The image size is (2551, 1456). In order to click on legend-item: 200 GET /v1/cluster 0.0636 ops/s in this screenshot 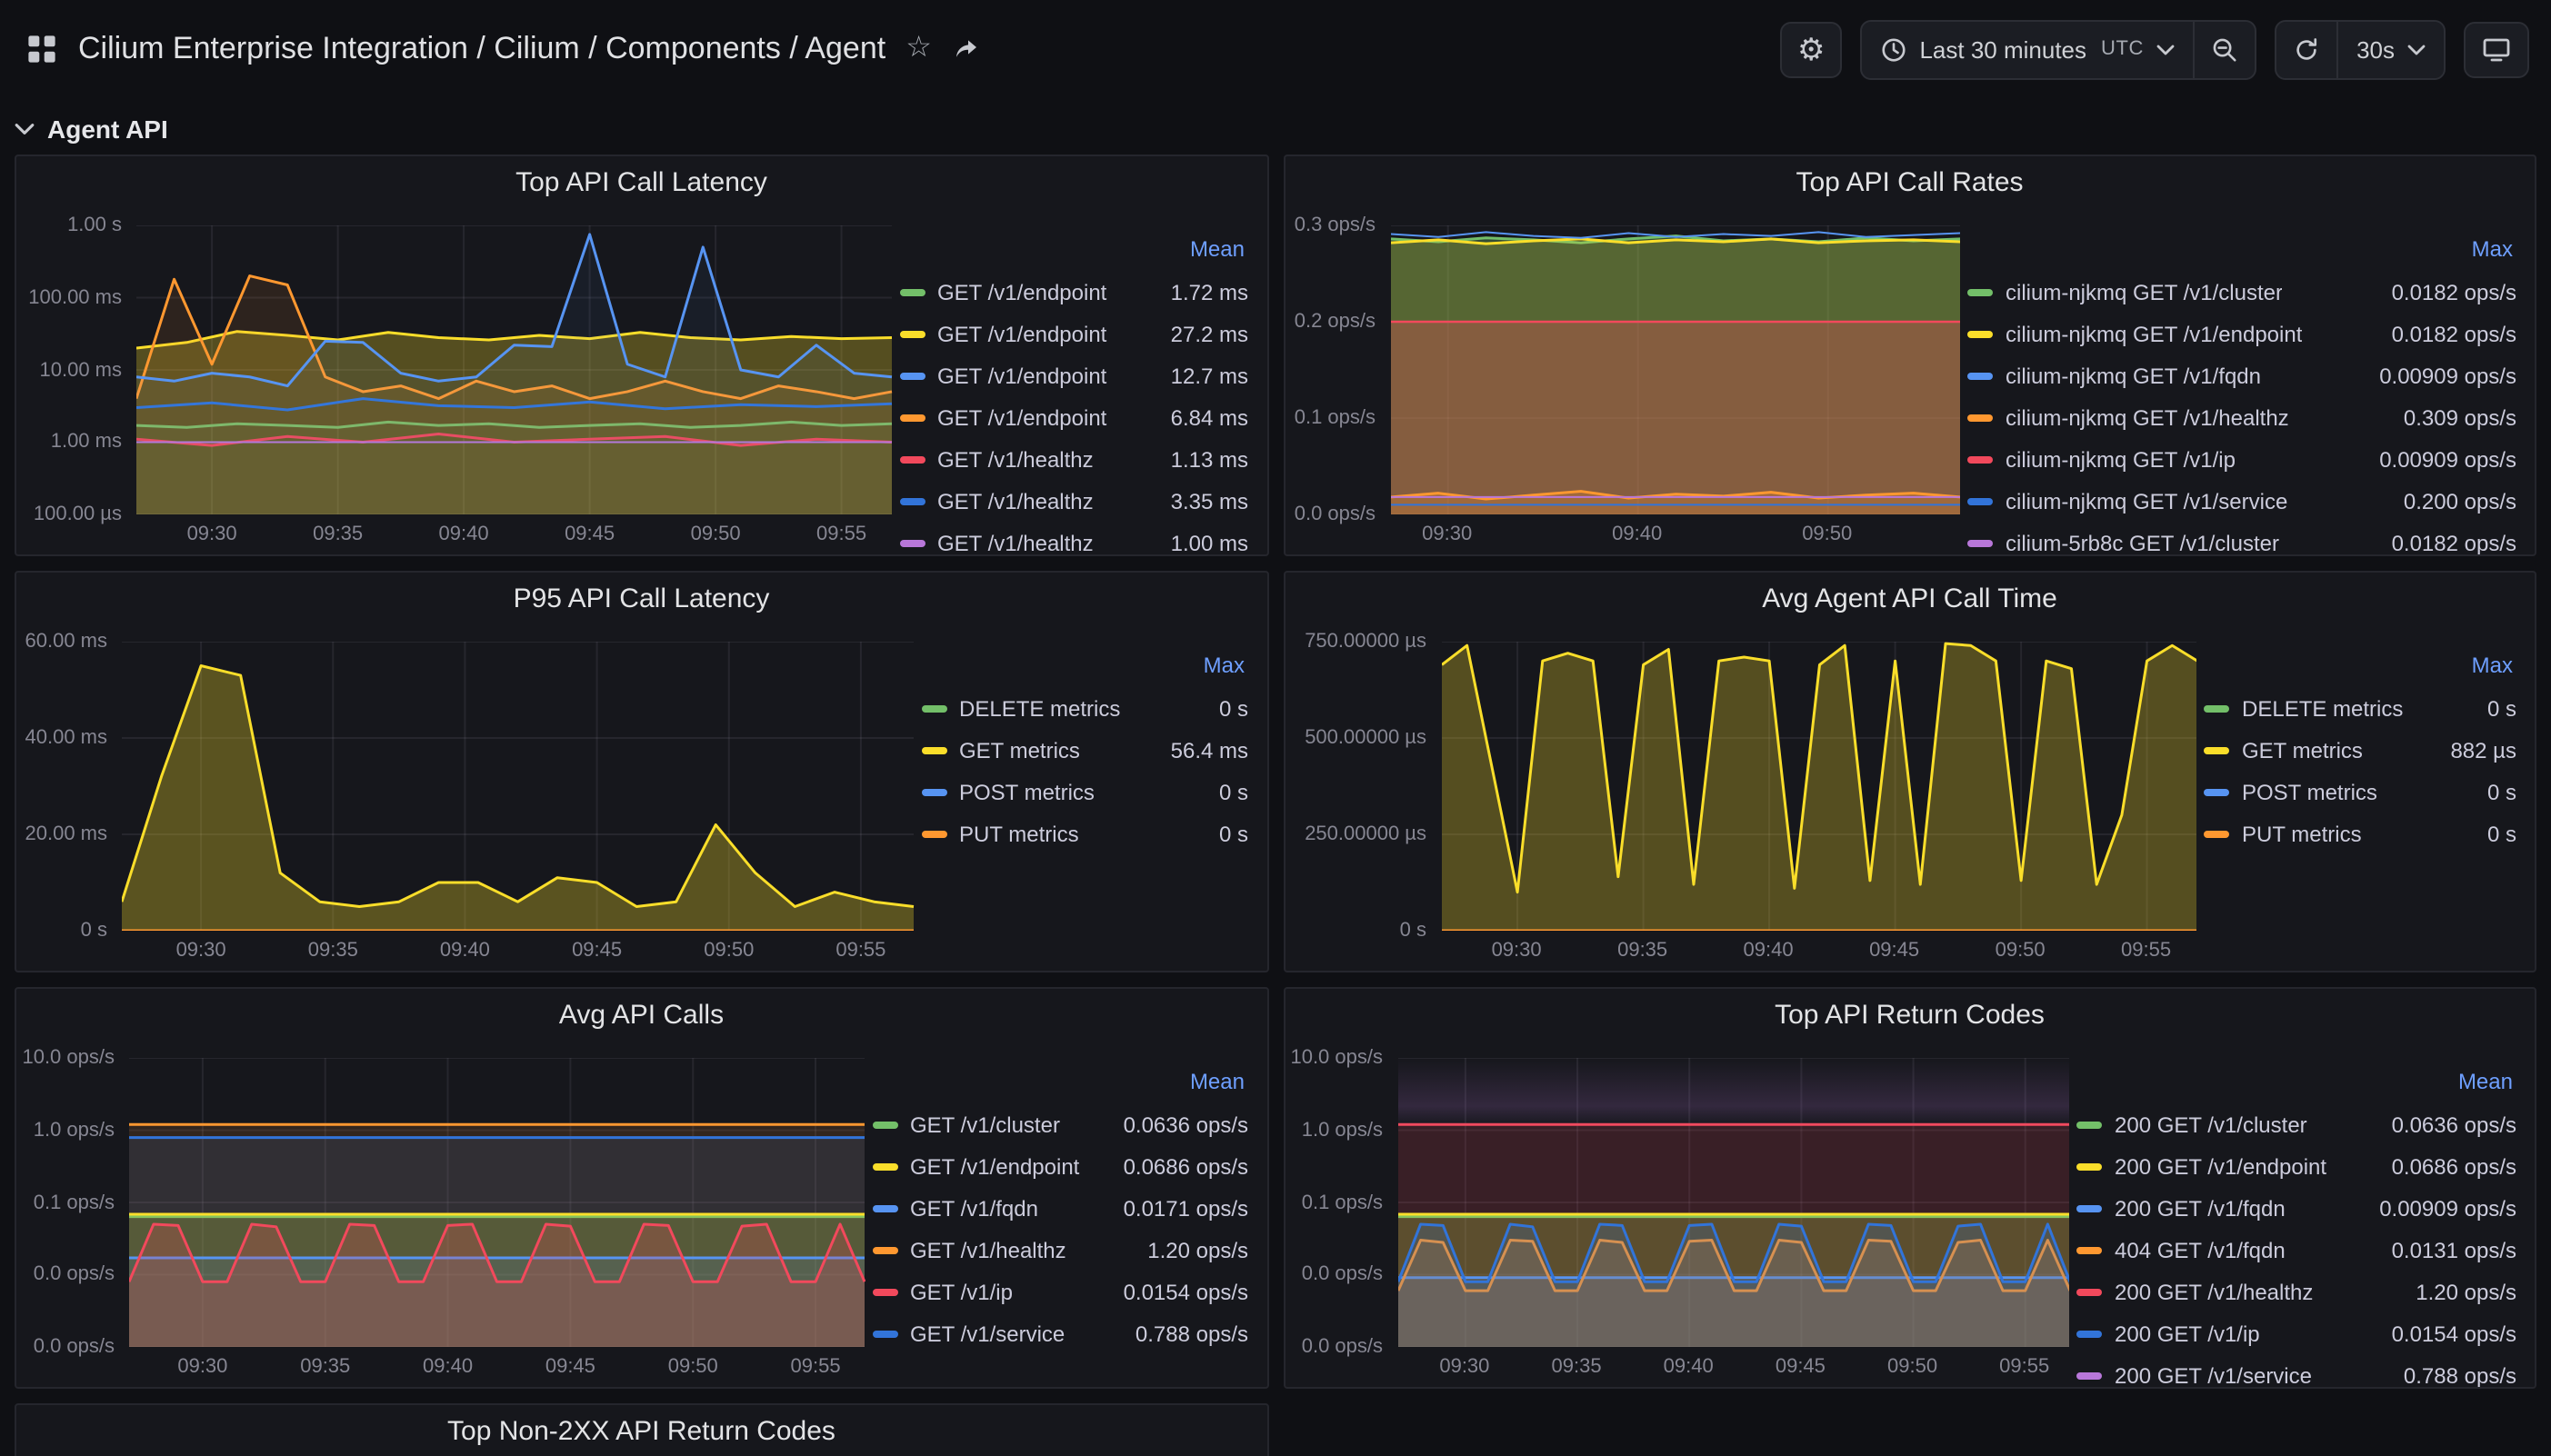, I will do `click(2296, 1124)`.